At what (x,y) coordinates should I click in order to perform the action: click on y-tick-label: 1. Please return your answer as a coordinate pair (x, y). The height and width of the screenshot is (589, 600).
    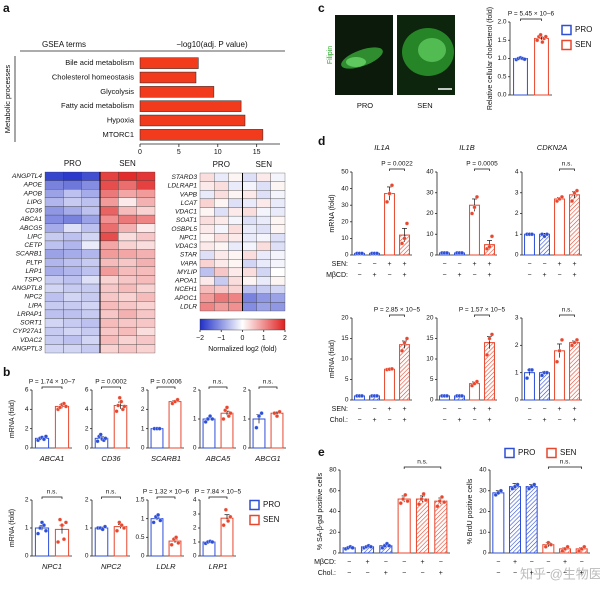
    Looking at the image, I should click on (195, 542).